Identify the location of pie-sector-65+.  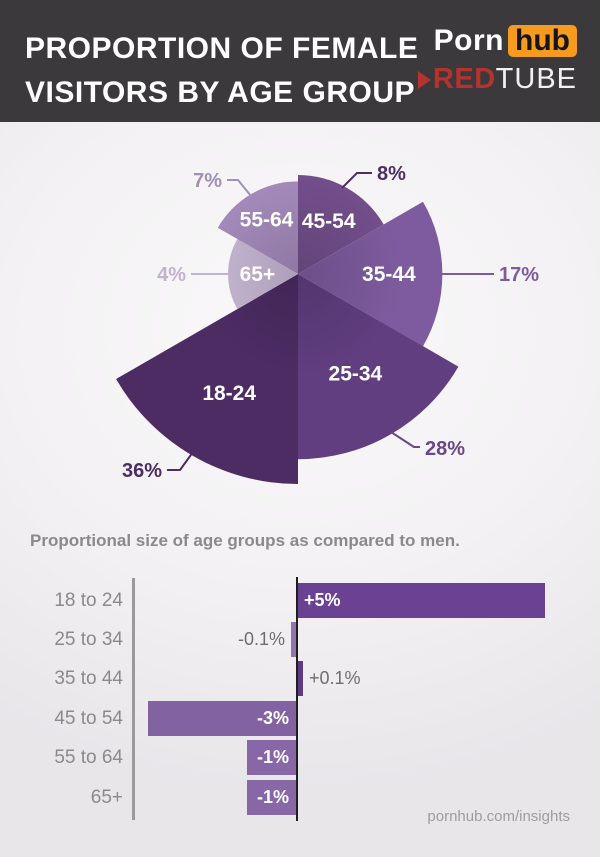
(263, 274).